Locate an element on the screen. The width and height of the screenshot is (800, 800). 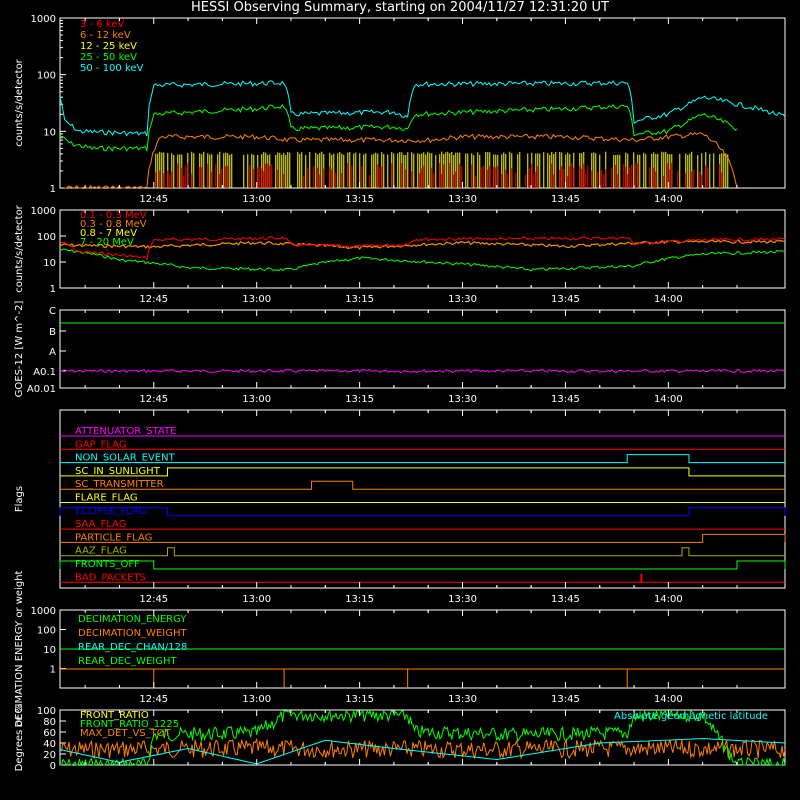
annotation-geomagnetic-latitude: Absolute geomagnetic latitude is located at coordinates (691, 716).